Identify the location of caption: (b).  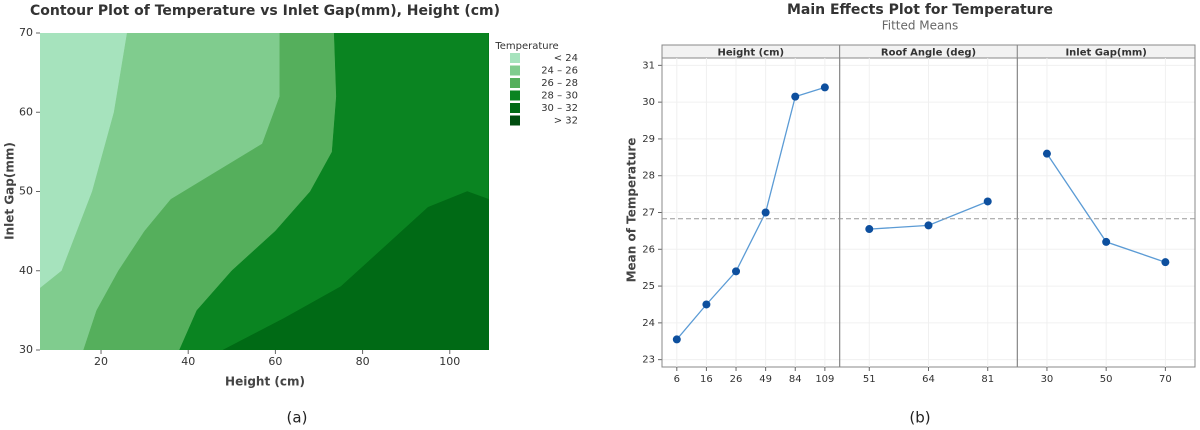
(919, 418).